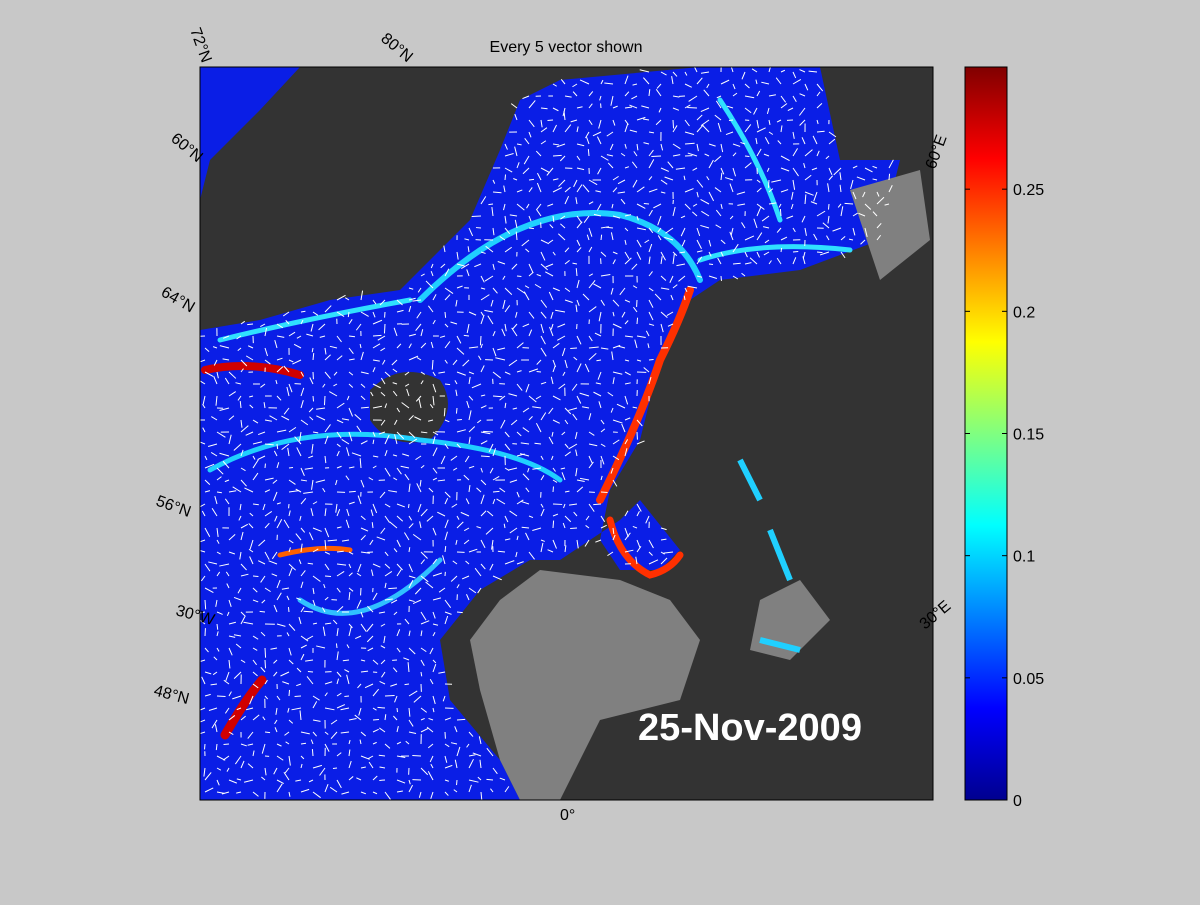 The width and height of the screenshot is (1200, 905). What do you see at coordinates (1024, 312) in the screenshot?
I see `colorbar-tick-label: 0.2` at bounding box center [1024, 312].